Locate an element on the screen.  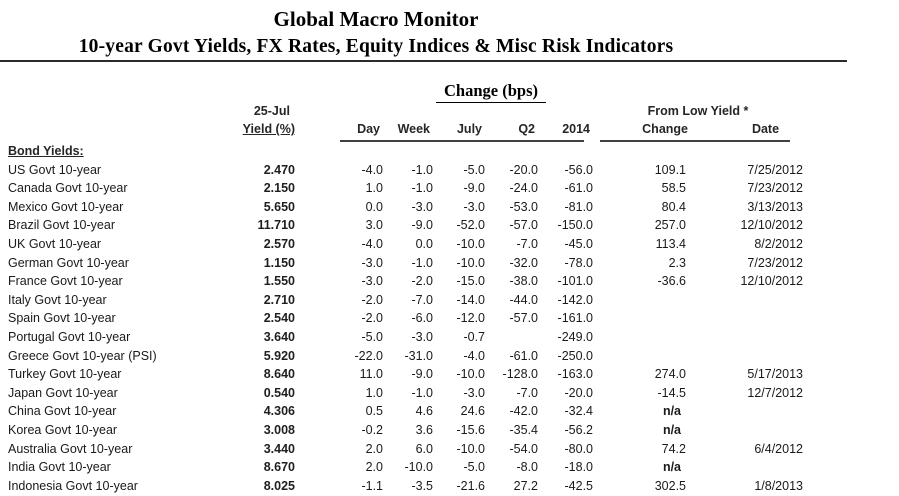
cell-2014: -56.0 is located at coordinates (579, 169).